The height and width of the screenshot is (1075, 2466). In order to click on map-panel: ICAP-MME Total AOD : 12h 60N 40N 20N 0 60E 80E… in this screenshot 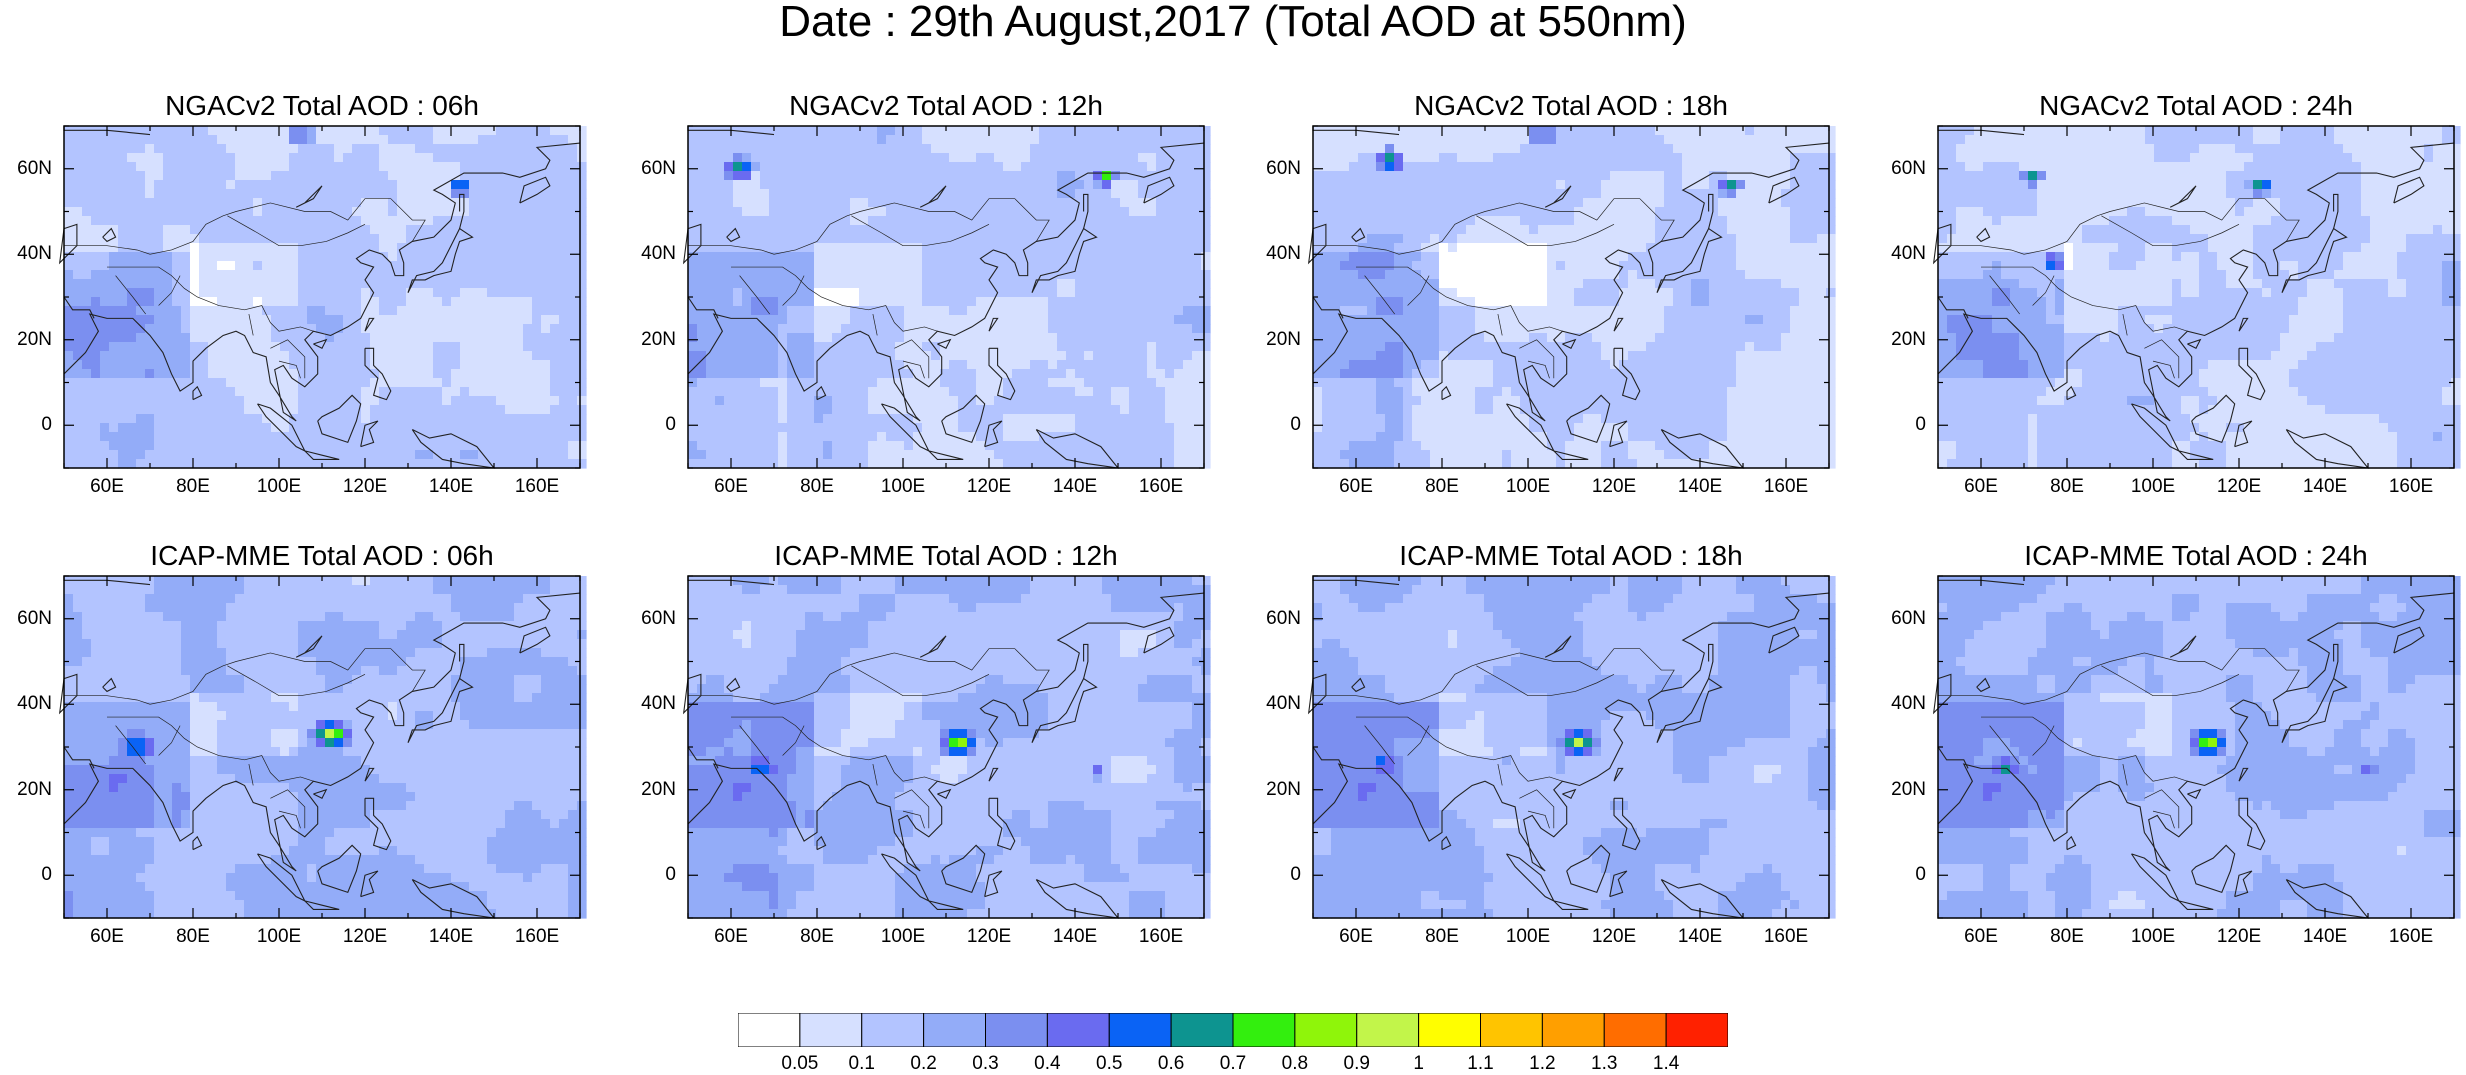, I will do `click(934, 750)`.